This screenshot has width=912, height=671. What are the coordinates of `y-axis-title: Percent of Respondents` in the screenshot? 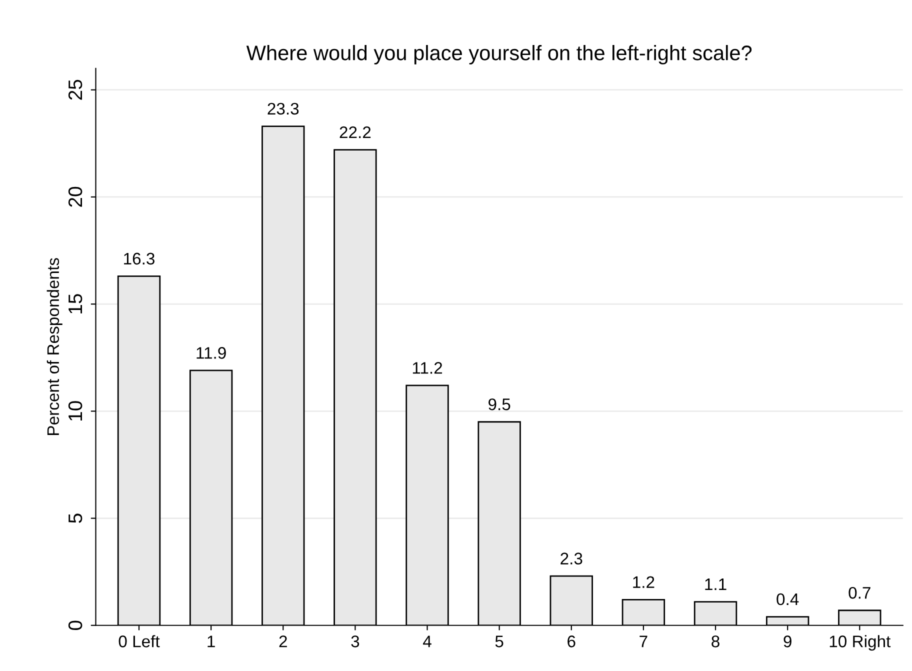 It's located at (54, 346).